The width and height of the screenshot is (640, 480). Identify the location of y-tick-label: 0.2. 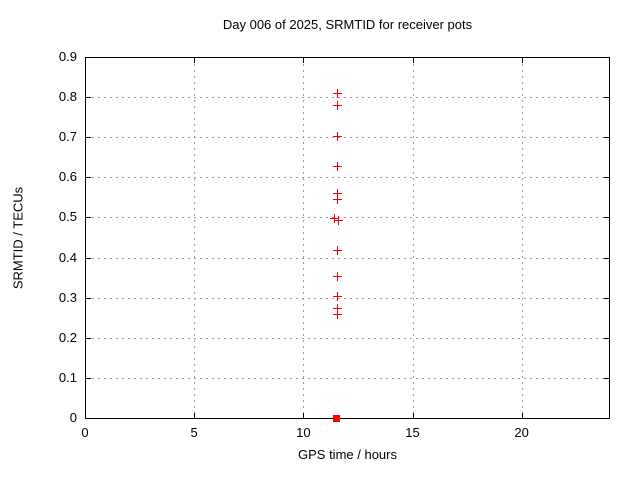
(67, 337).